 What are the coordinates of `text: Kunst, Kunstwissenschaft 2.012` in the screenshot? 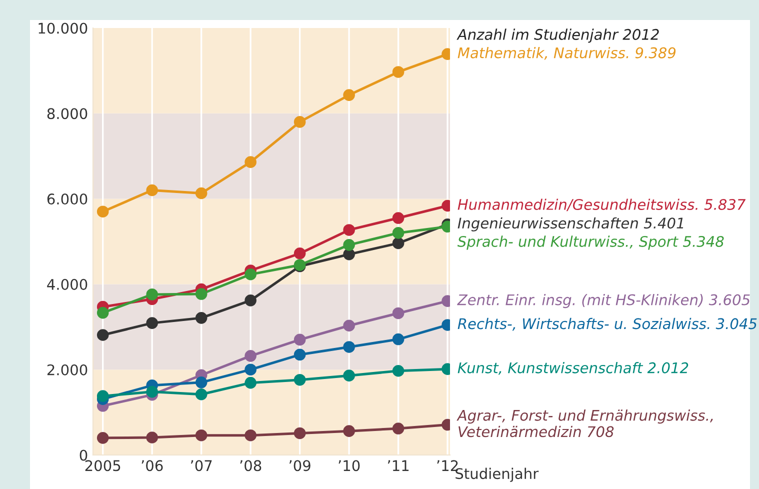 It's located at (573, 368).